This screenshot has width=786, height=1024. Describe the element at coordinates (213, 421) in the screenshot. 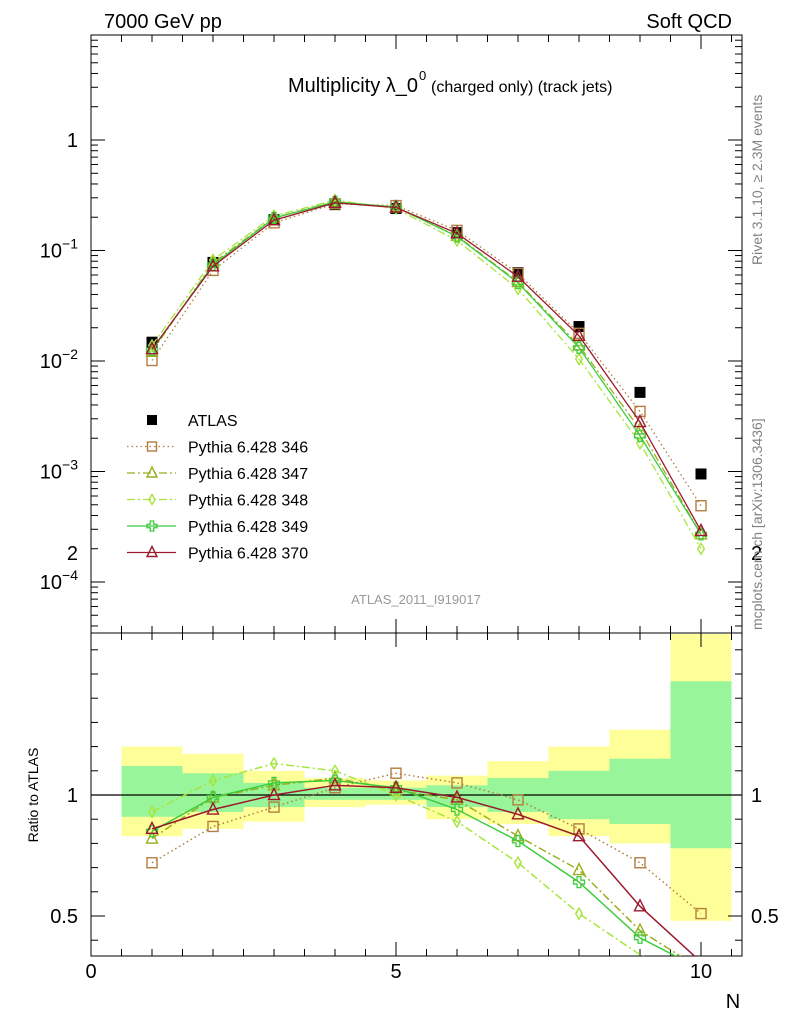

I see `legend-label: ATLAS` at that location.